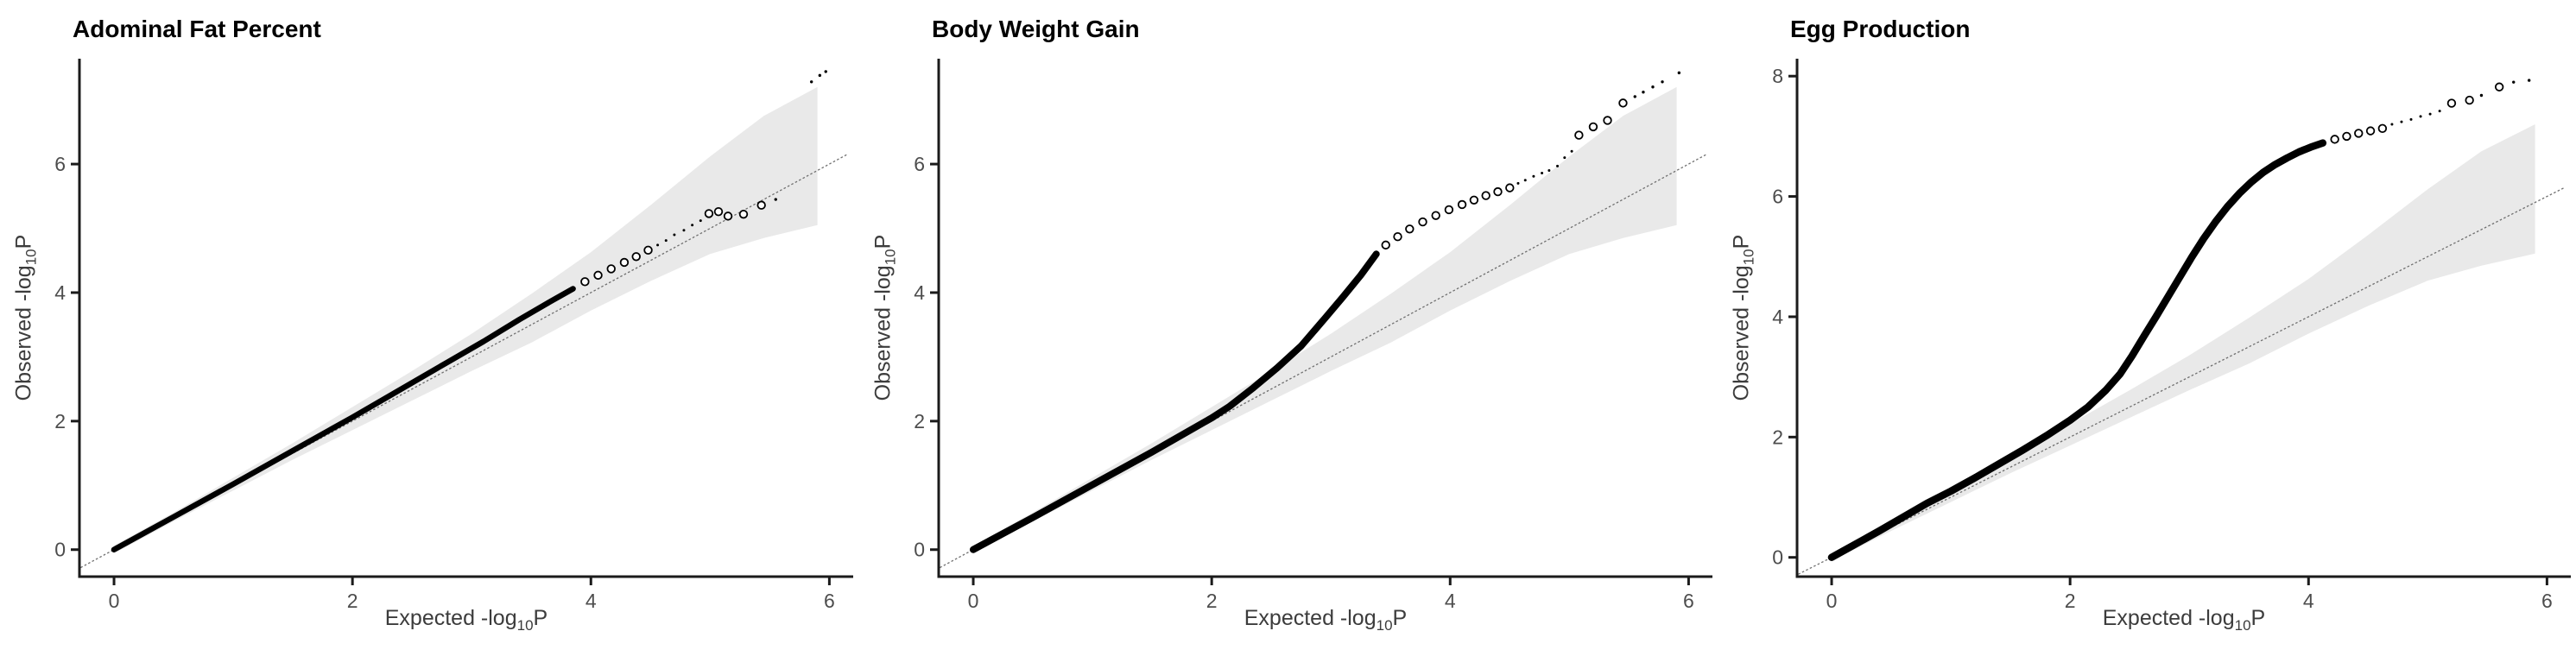 Image resolution: width=2576 pixels, height=650 pixels. I want to click on panel-title-body-weight-gain: Body Weight Gain, so click(1036, 29).